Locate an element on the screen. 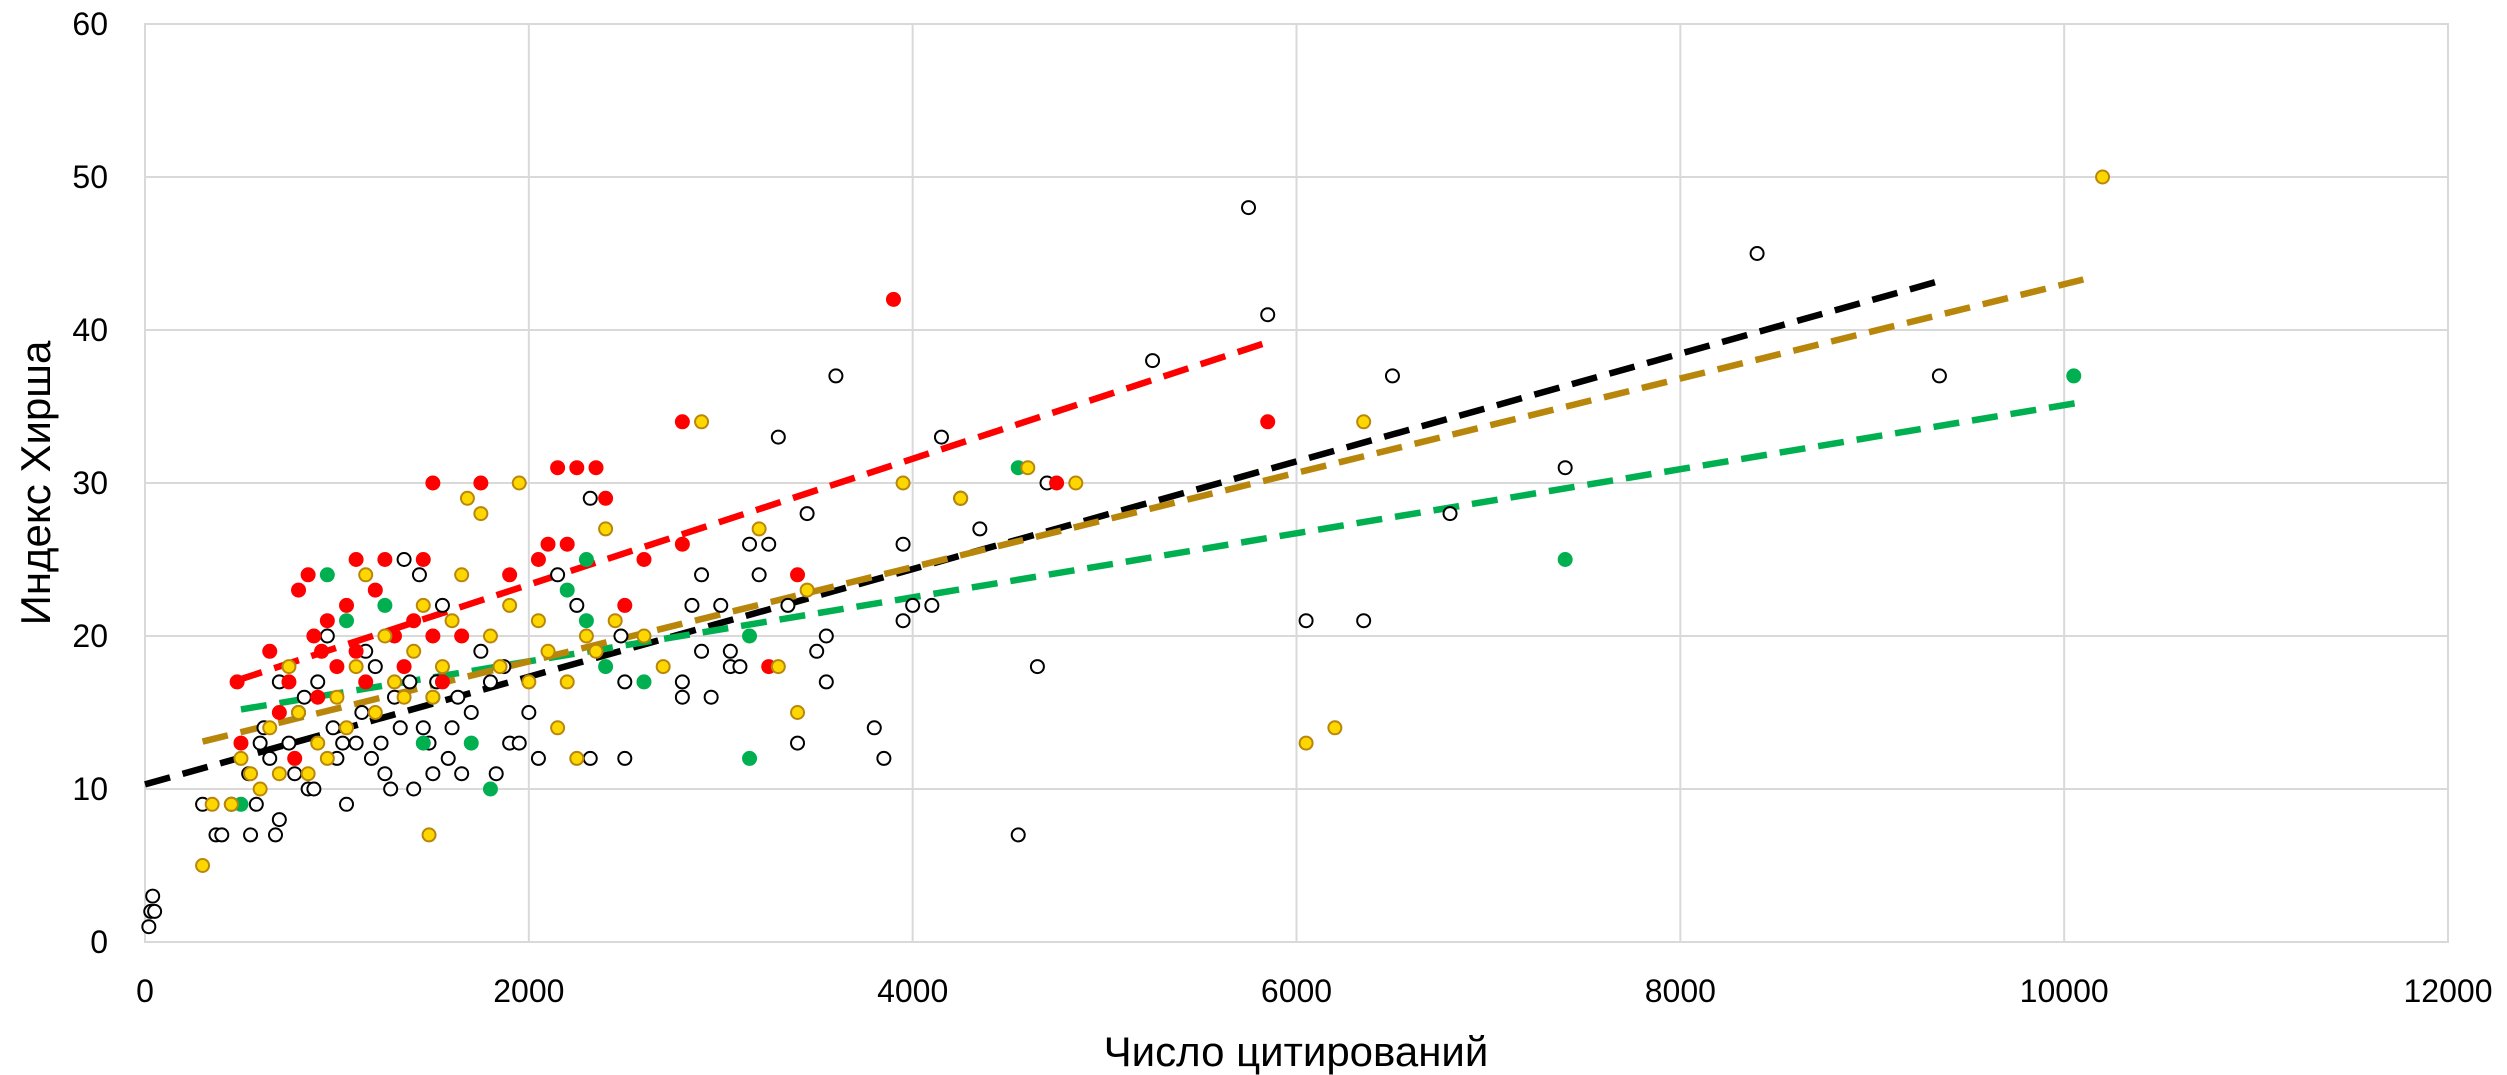 This screenshot has height=1075, width=2507. y-tick-label: 30 is located at coordinates (90, 483).